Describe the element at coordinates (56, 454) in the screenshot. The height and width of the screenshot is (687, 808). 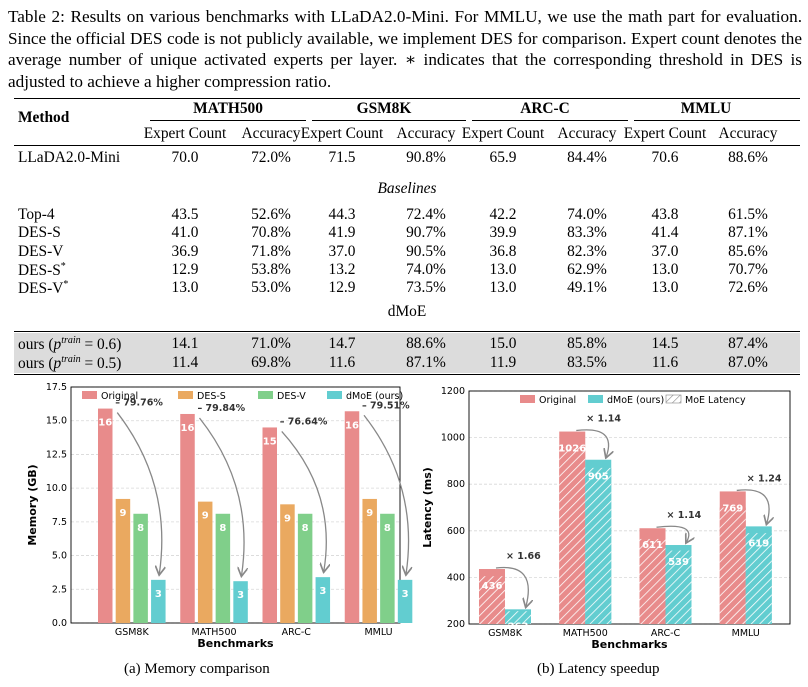
I see `y-tick-label: 12.5` at that location.